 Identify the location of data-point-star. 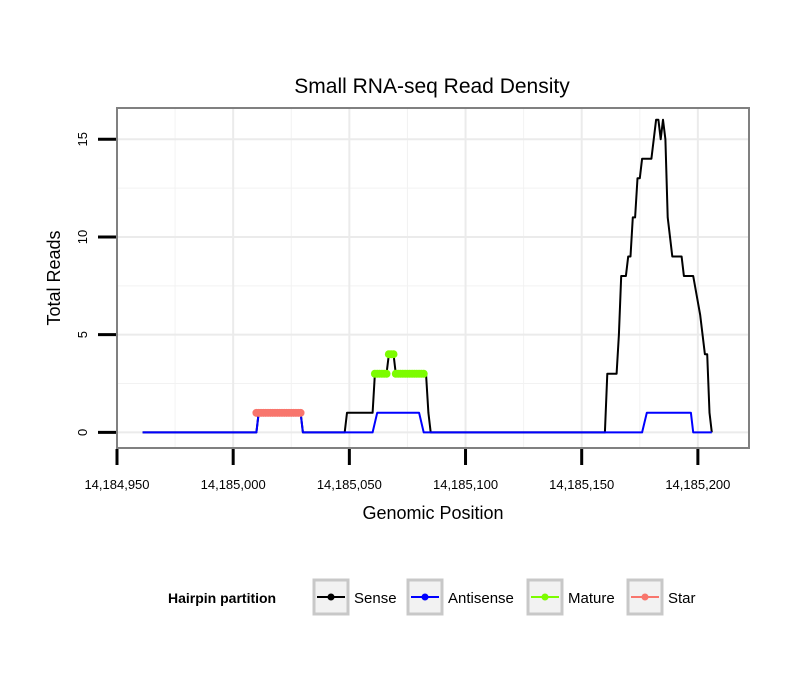
(300, 412).